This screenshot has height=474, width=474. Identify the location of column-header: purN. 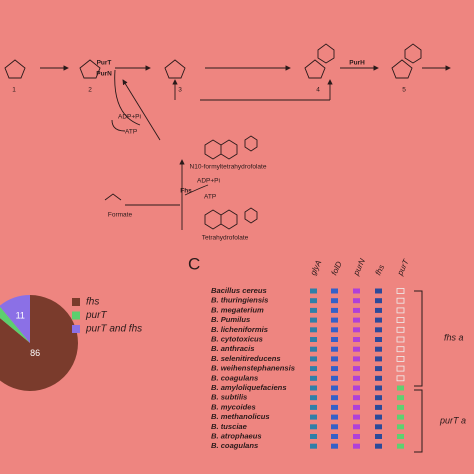
(359, 267).